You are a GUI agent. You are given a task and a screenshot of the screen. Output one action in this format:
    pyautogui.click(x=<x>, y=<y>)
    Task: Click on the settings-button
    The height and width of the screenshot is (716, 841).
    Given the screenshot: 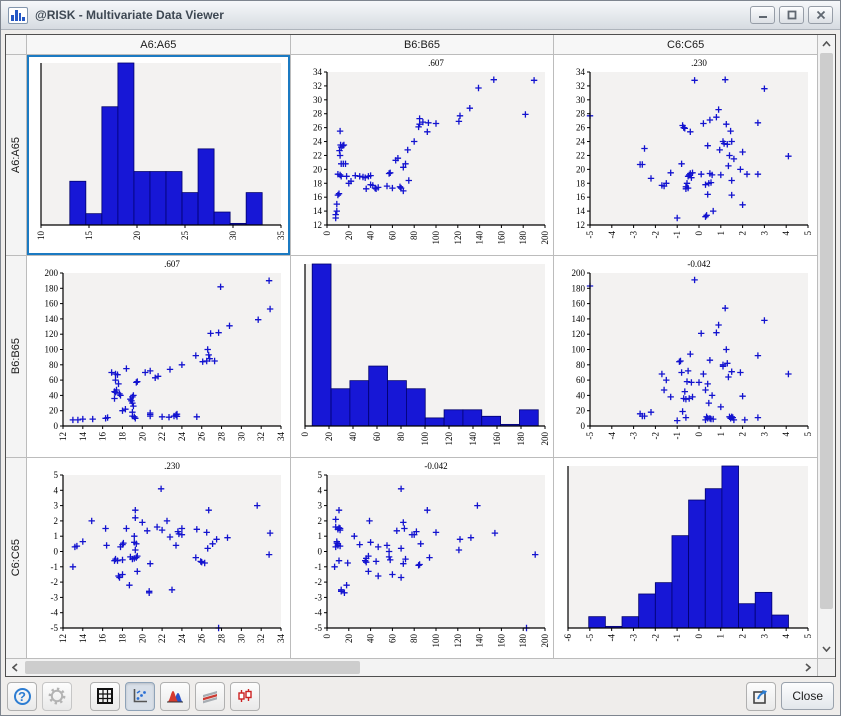 What is the action you would take?
    pyautogui.click(x=57, y=696)
    